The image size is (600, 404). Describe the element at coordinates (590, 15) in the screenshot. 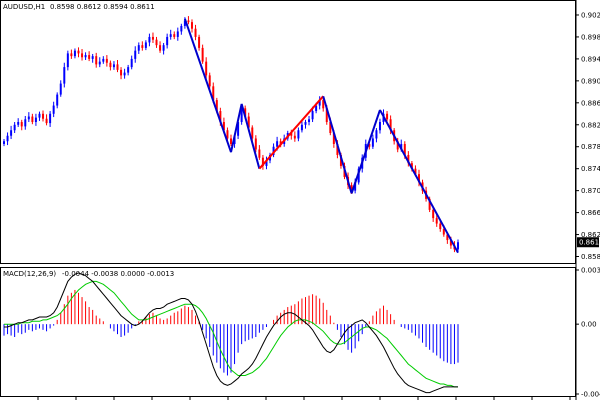

I see `price-tick-label: 0.9025` at that location.